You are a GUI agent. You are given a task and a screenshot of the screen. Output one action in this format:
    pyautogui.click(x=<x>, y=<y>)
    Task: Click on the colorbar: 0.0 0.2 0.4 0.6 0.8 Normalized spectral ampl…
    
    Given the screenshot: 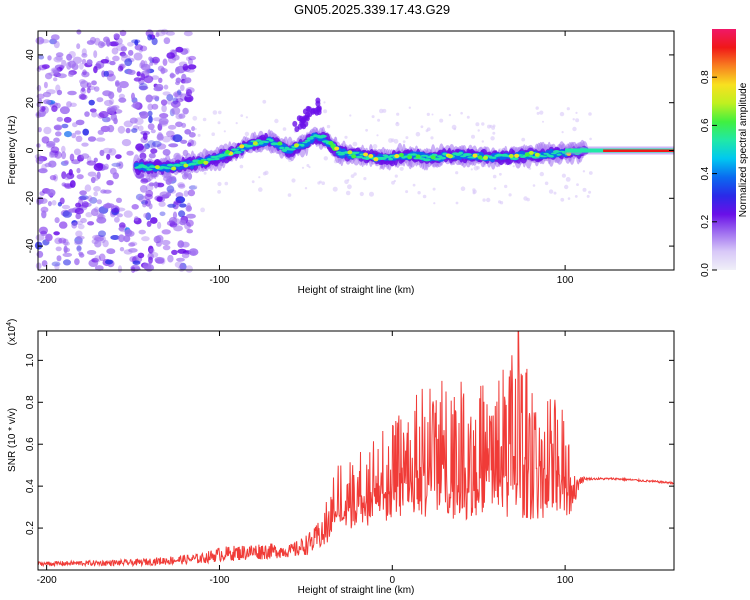 What is the action you would take?
    pyautogui.click(x=724, y=153)
    